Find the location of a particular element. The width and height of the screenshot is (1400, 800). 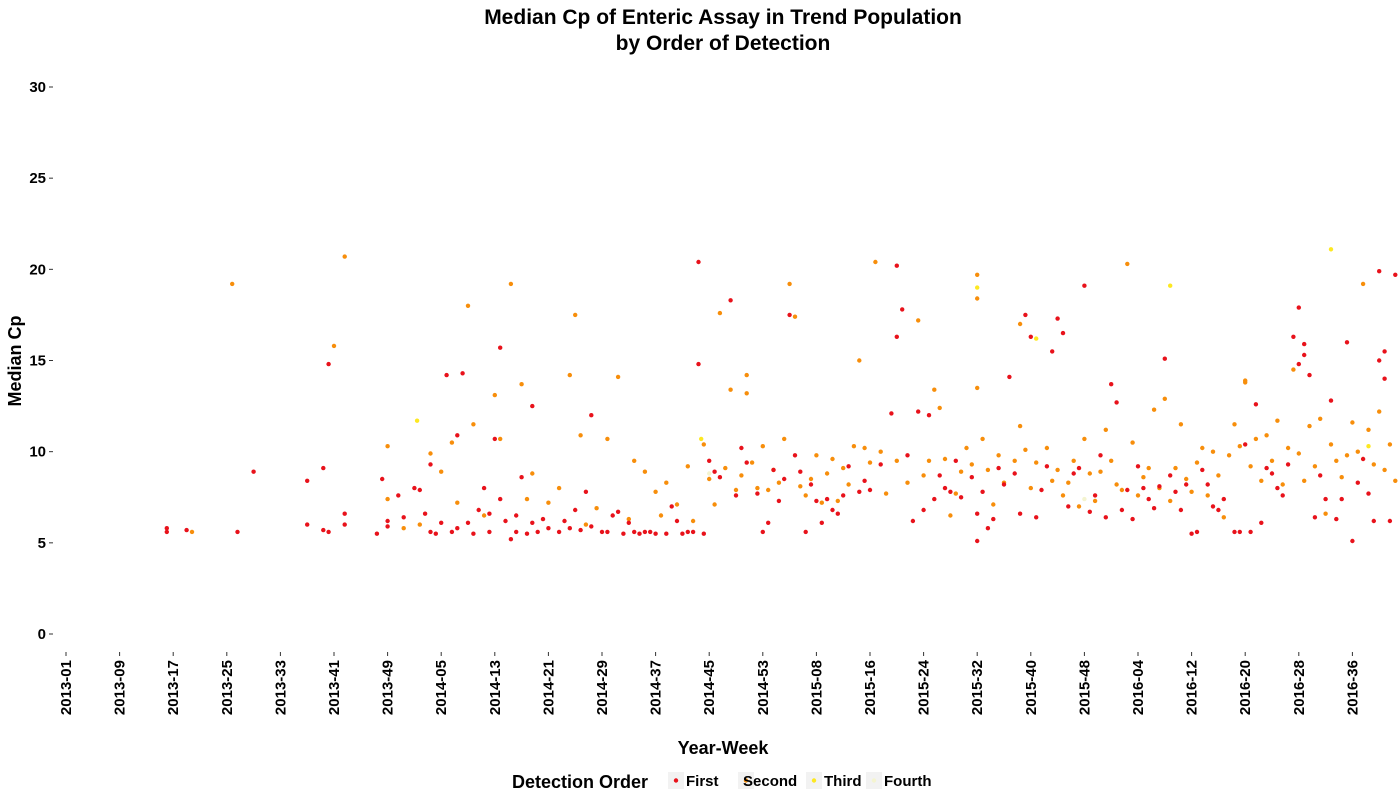

x-tick-label: 2014-37 is located at coordinates (656, 687).